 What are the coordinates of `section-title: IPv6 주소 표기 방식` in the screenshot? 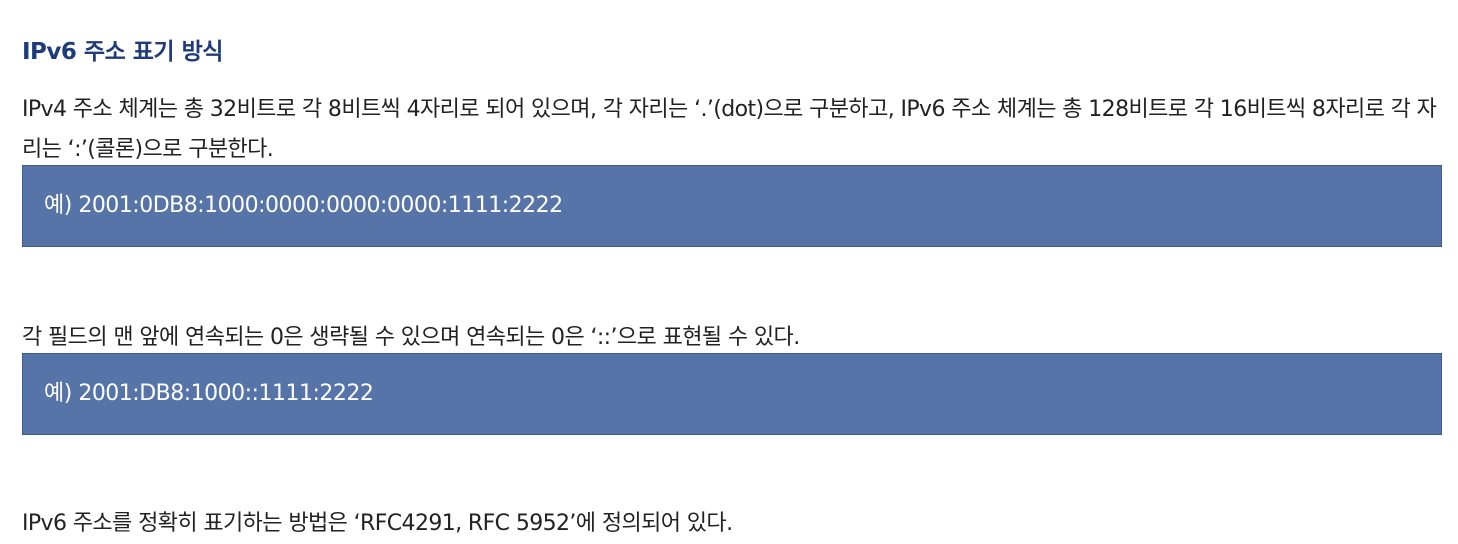 It's located at (122, 52).